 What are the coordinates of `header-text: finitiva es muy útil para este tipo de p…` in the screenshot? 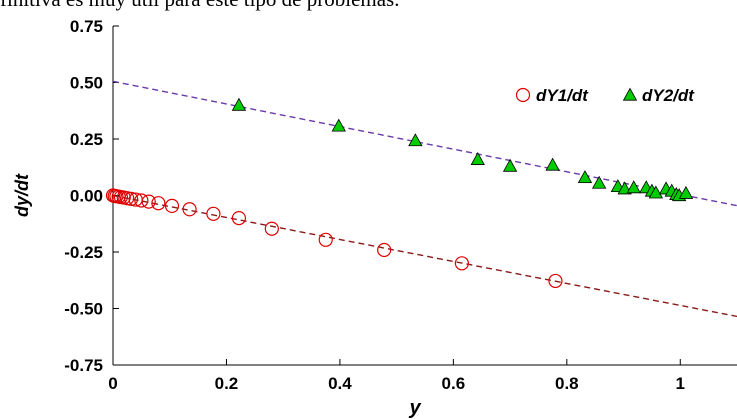 It's located at (368, 6).